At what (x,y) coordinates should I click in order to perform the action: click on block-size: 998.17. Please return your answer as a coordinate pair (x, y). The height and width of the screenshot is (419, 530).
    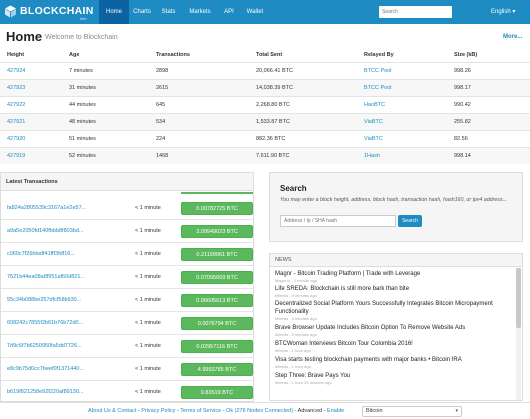
    Looking at the image, I should click on (462, 88).